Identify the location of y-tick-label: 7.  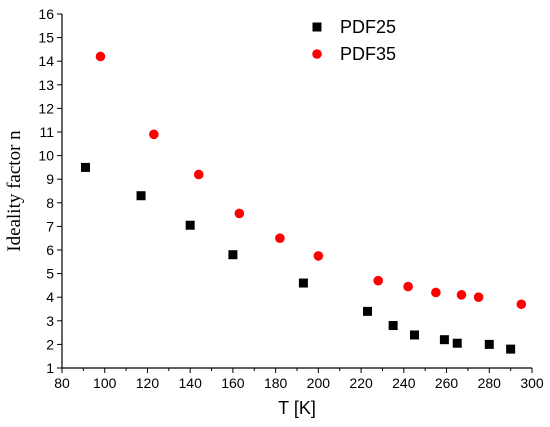
(50, 226).